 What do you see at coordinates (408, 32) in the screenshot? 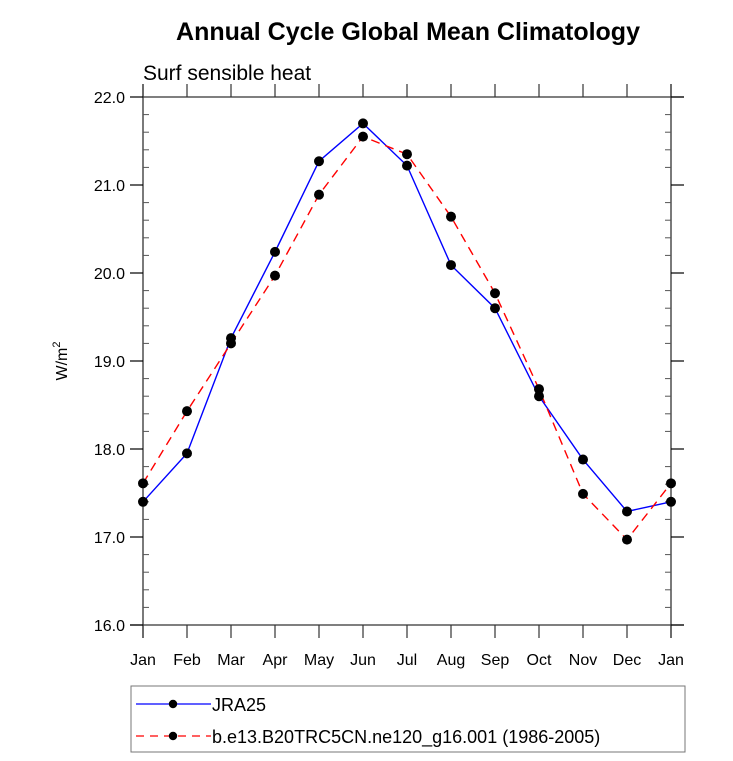
I see `chart-title: Annual Cycle Global Mean Climatology` at bounding box center [408, 32].